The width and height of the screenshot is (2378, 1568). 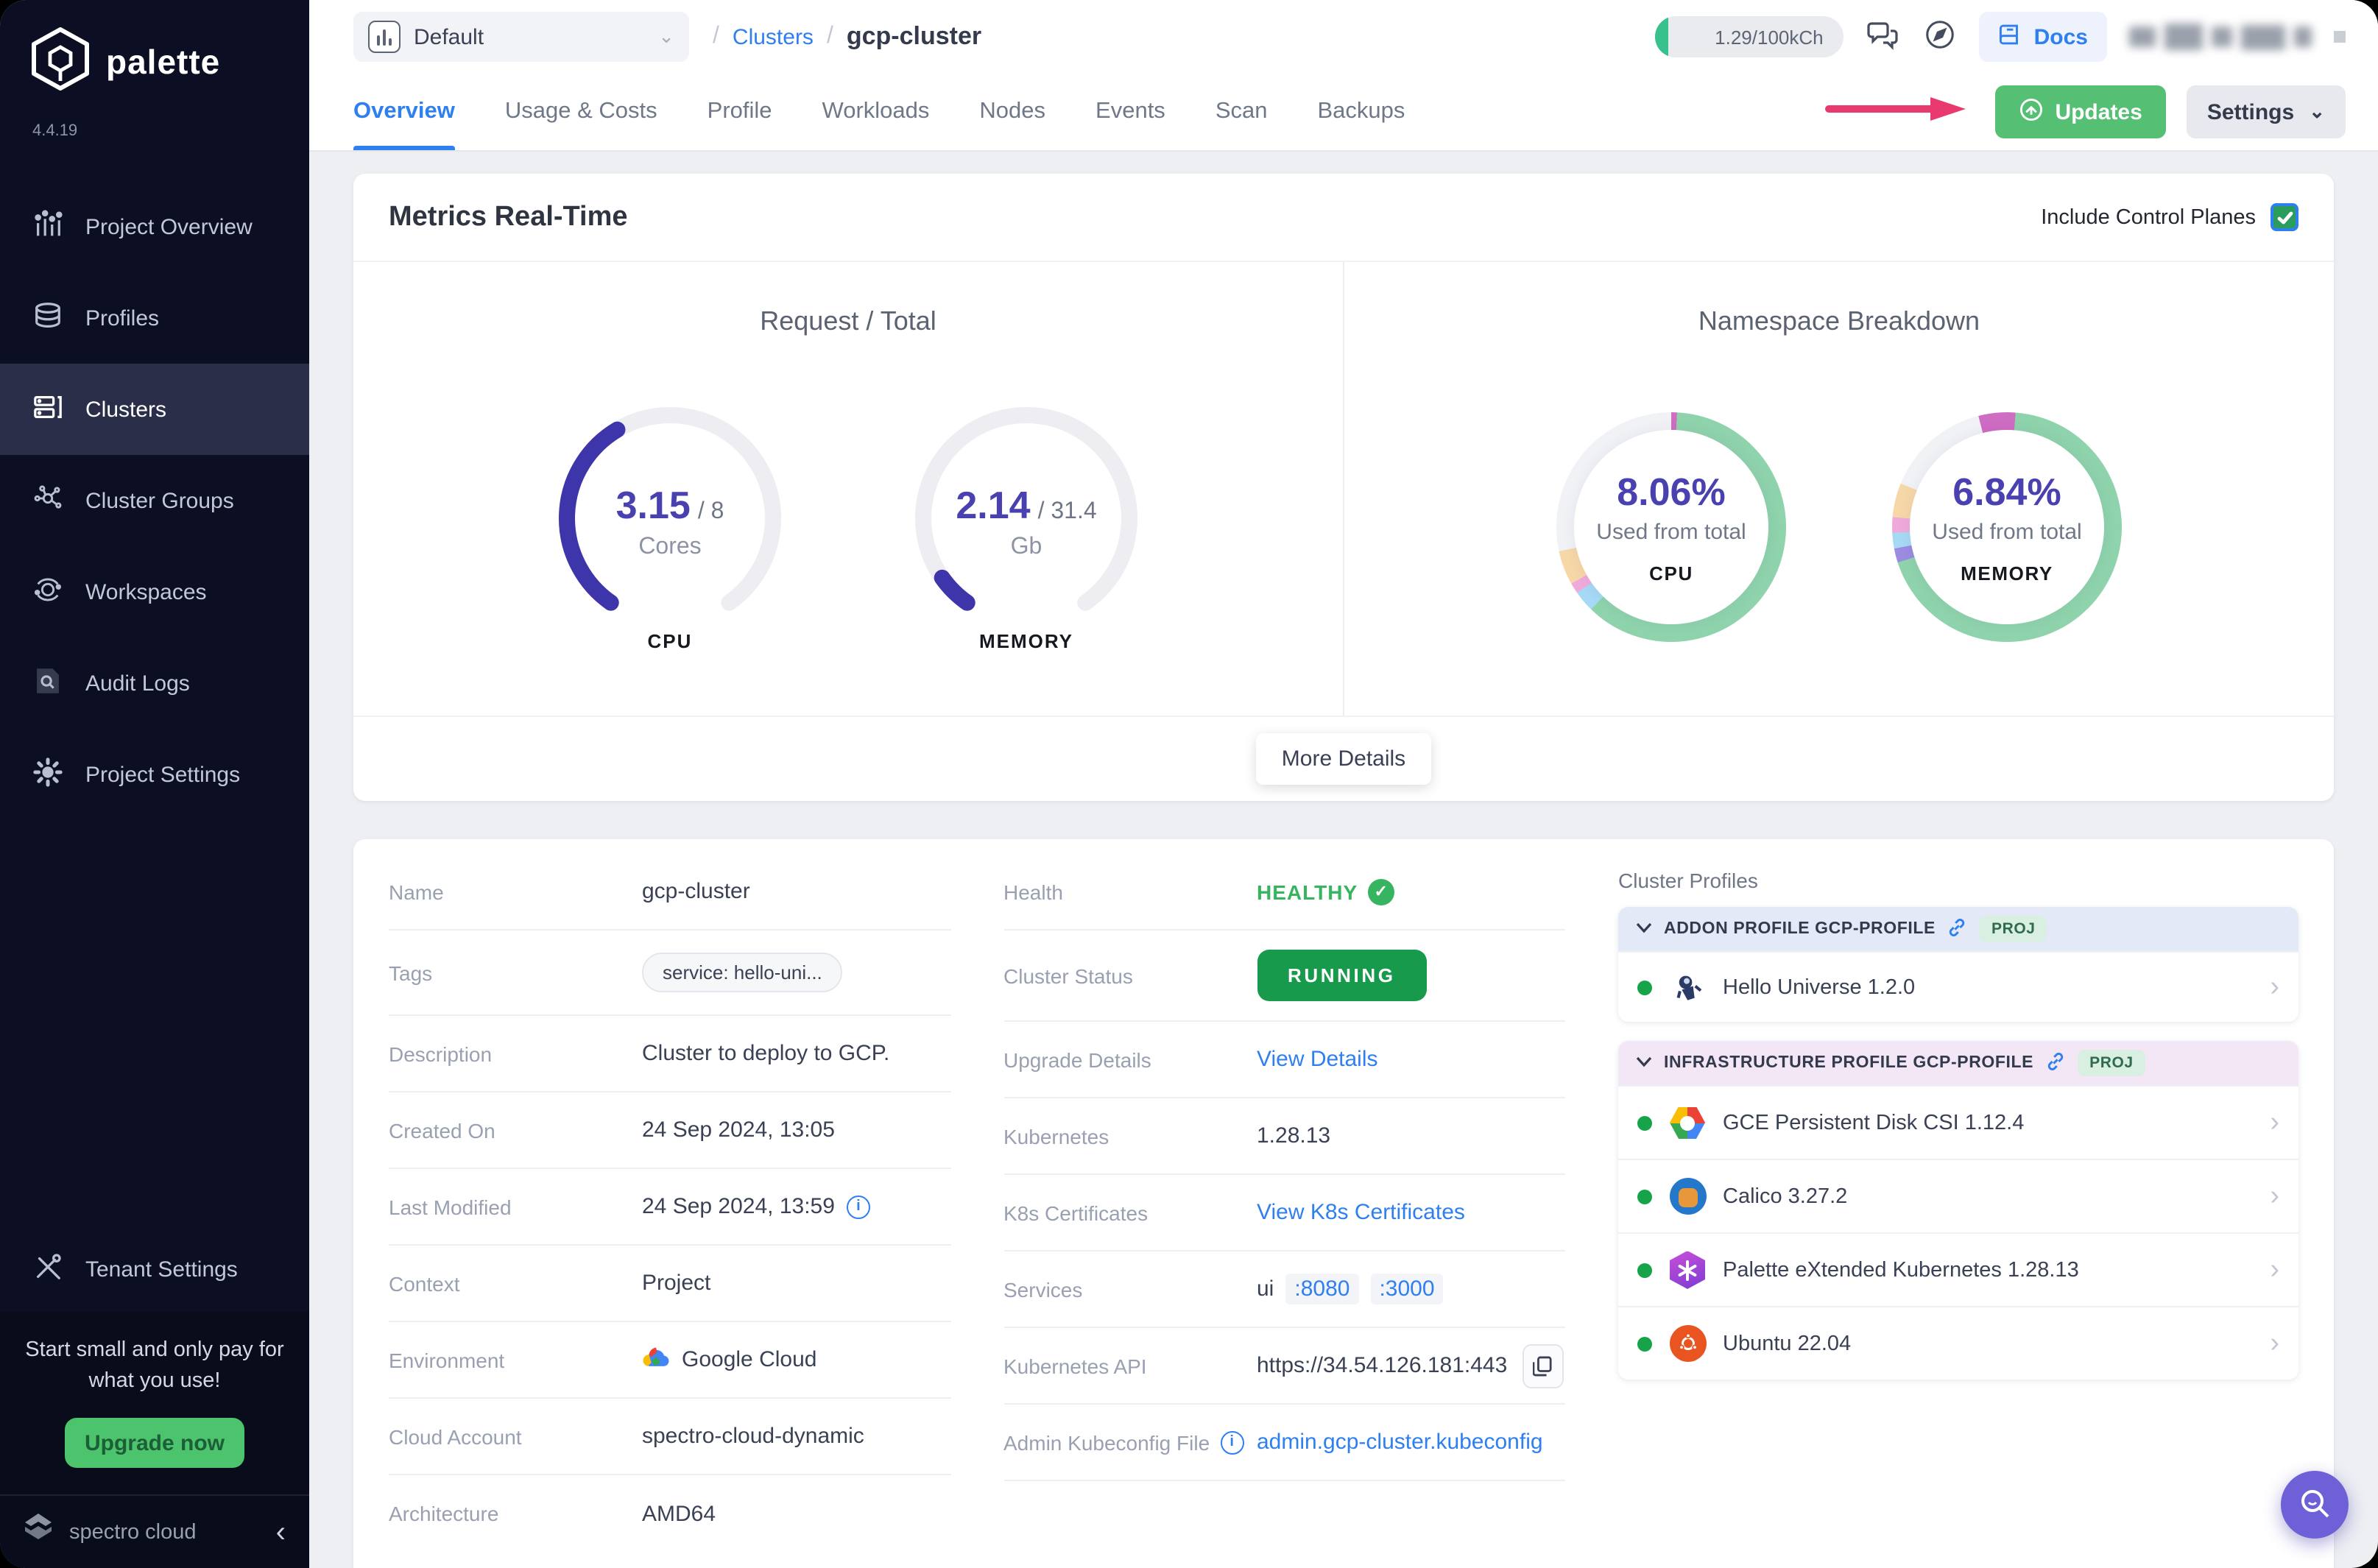 What do you see at coordinates (169, 226) in the screenshot?
I see `sidebar-item-label: Project Overview` at bounding box center [169, 226].